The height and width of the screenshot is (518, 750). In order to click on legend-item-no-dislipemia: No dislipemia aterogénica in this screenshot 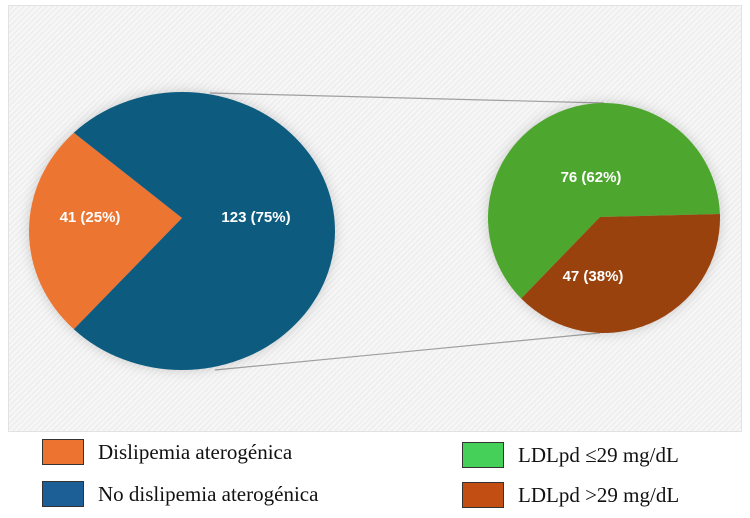, I will do `click(180, 494)`.